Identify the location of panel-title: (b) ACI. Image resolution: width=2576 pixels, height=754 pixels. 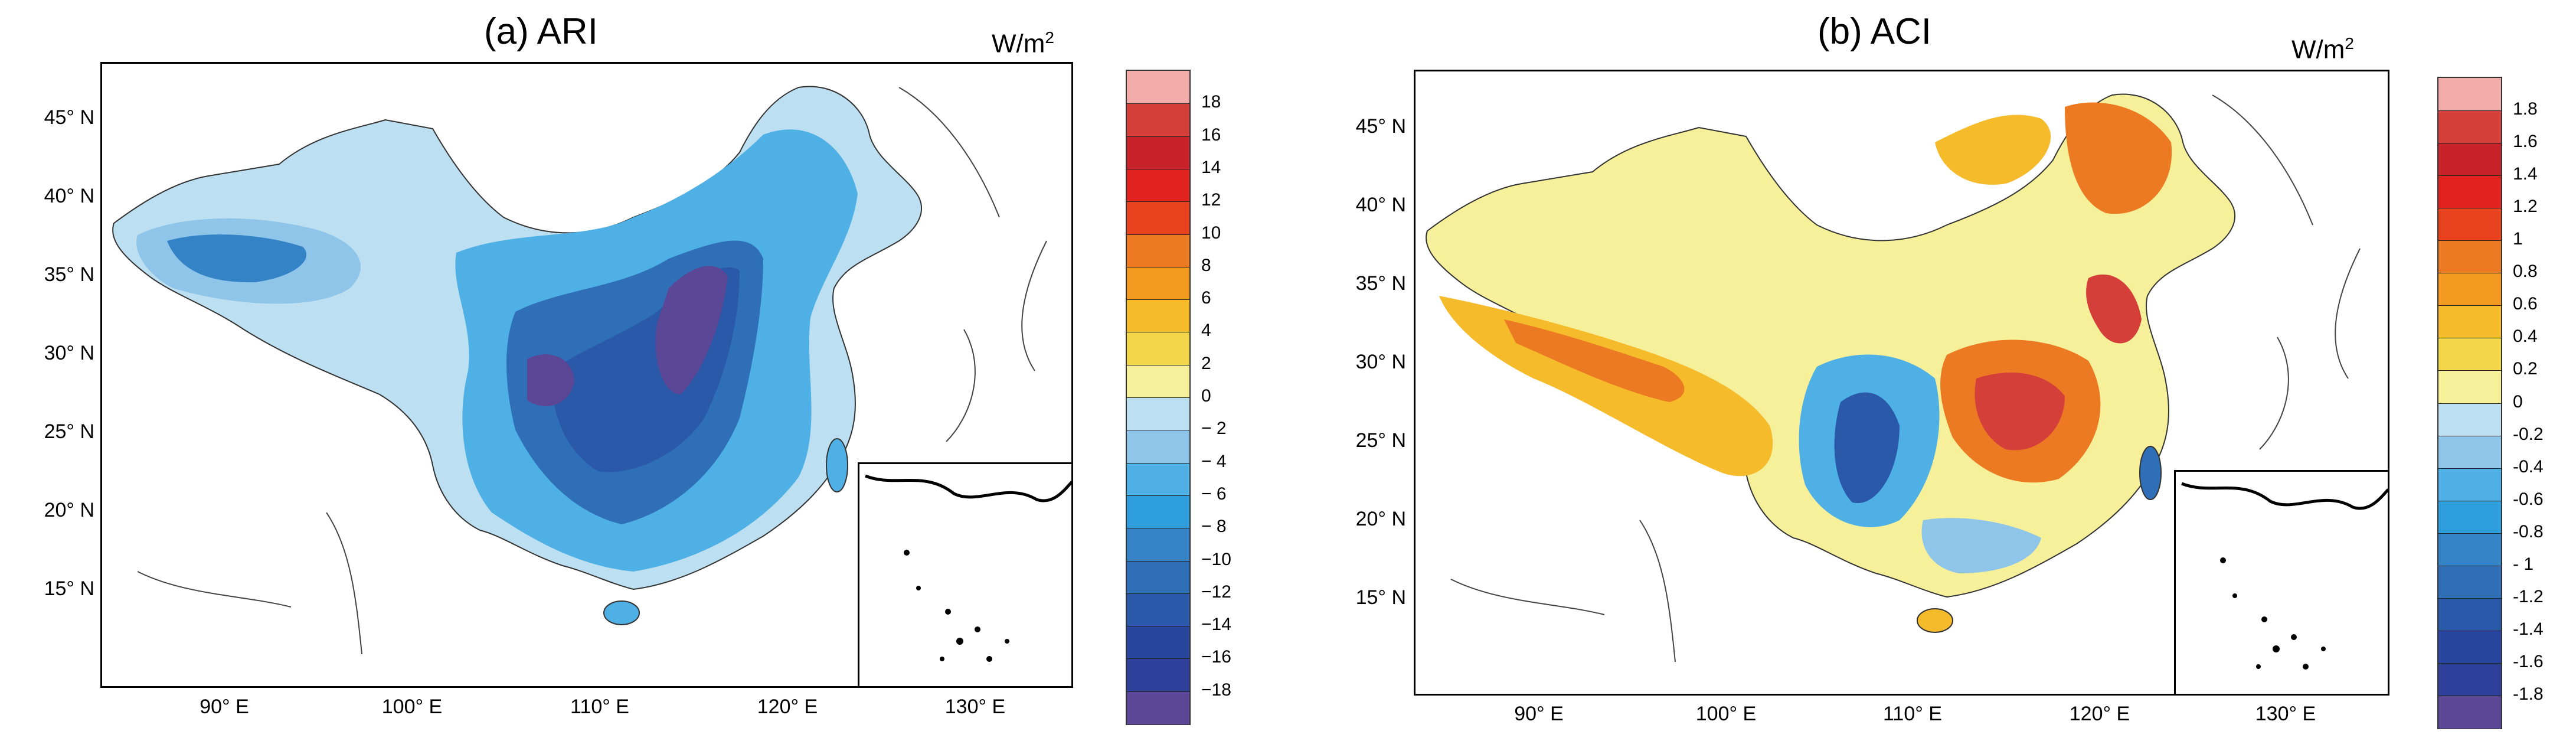
(1874, 31).